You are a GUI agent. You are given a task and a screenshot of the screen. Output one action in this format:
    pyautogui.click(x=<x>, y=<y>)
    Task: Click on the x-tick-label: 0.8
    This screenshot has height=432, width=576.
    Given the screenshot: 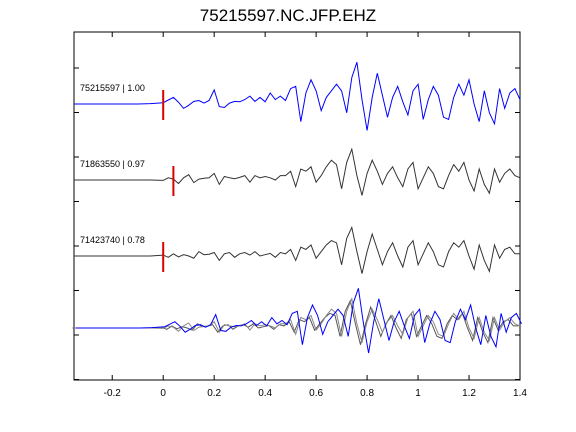 What is the action you would take?
    pyautogui.click(x=367, y=393)
    